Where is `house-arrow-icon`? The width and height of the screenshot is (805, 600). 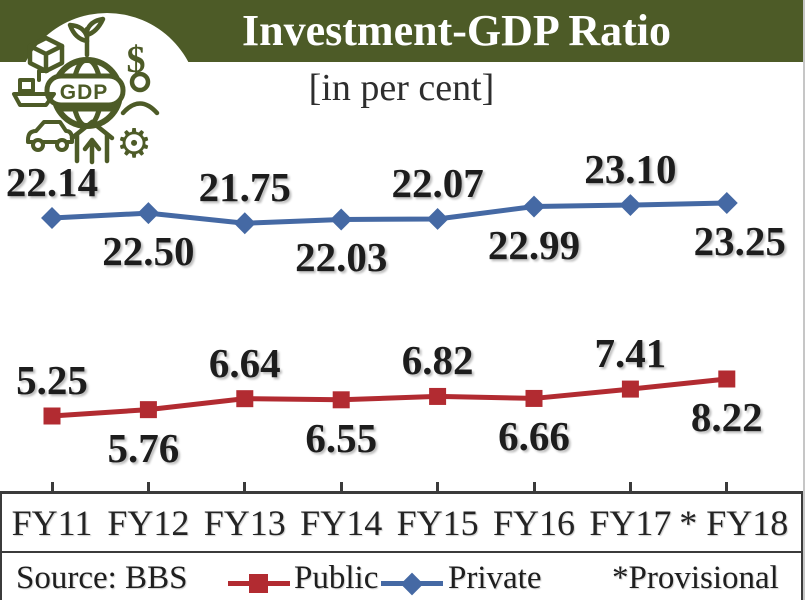
house-arrow-icon is located at coordinates (92, 142).